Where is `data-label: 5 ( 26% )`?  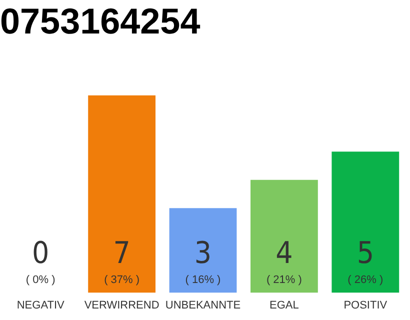 data-label: 5 ( 26% ) is located at coordinates (366, 261).